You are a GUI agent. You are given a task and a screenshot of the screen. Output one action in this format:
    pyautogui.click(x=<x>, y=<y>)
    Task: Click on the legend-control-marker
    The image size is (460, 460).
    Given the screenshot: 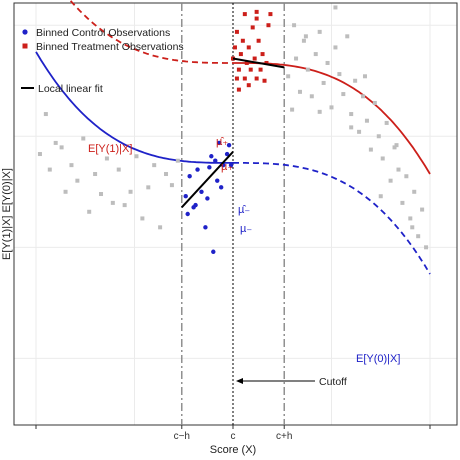 What is the action you would take?
    pyautogui.click(x=25, y=32)
    